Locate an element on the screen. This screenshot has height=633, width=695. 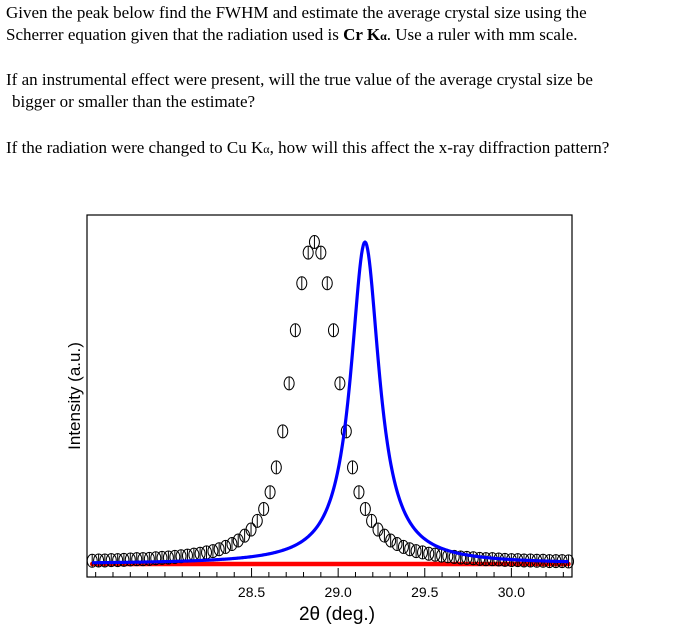
alpha-symbol-cu: α is located at coordinates (266, 149).